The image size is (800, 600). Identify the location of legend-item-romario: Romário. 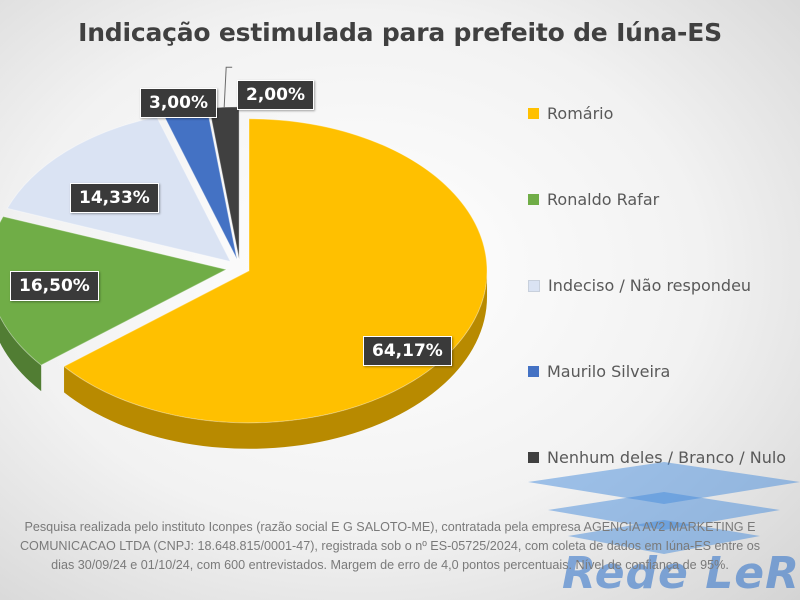
(570, 113).